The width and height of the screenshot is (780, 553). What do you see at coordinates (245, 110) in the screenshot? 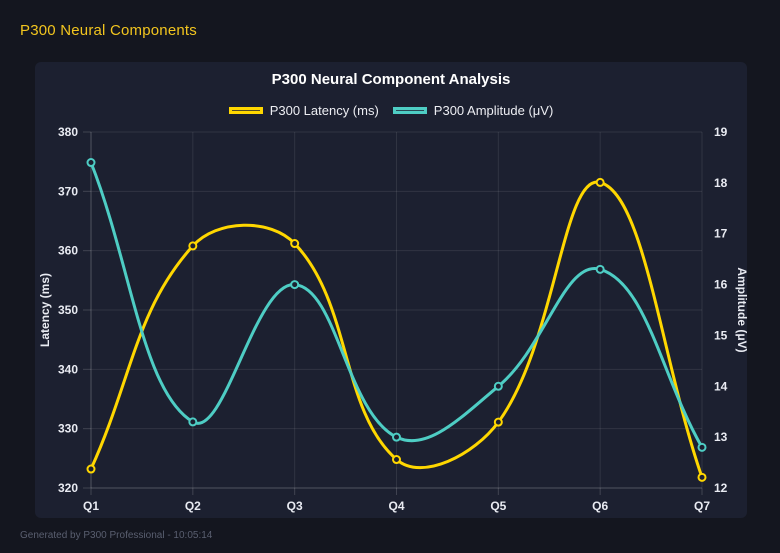
I see `latency-legend-swatch` at bounding box center [245, 110].